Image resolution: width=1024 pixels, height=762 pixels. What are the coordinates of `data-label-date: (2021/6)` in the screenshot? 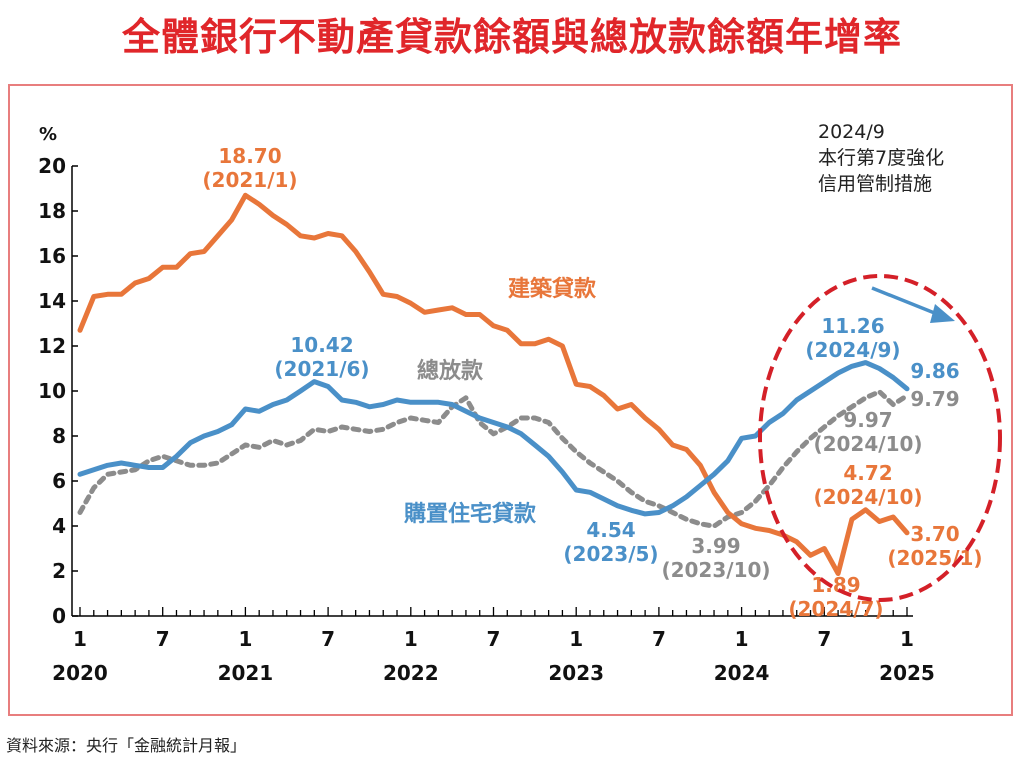 It's located at (321, 369).